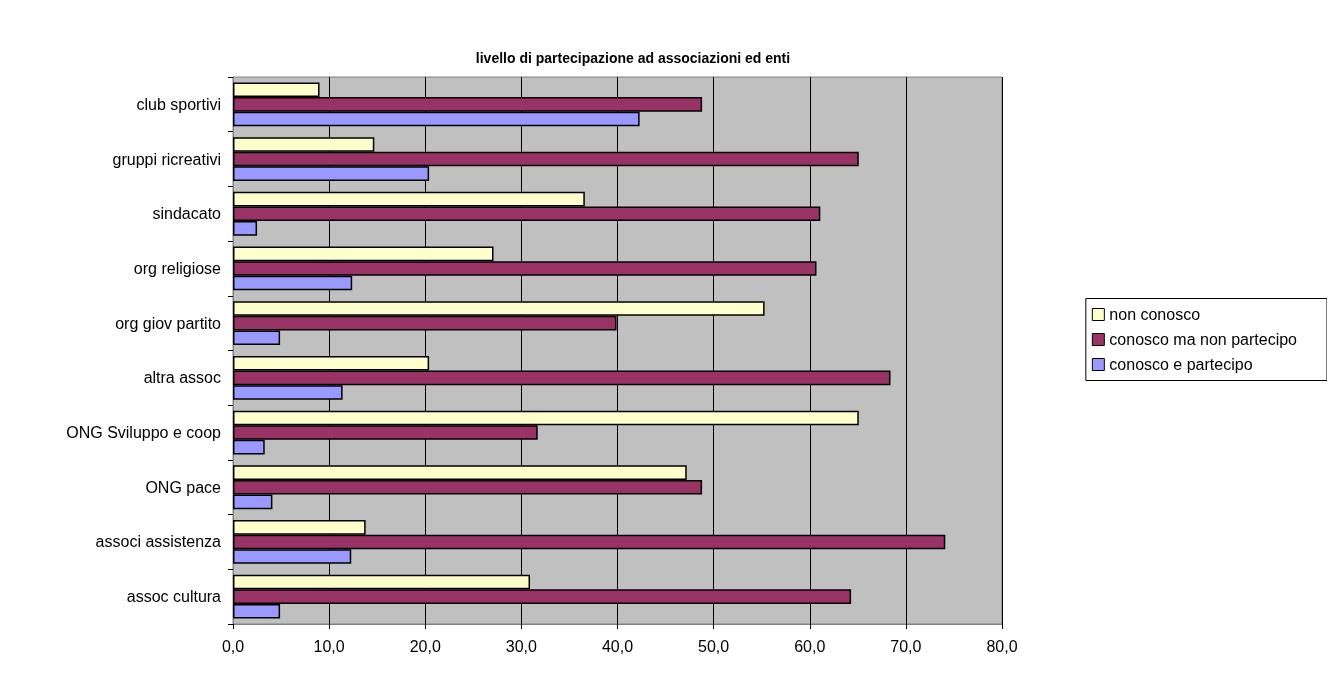  I want to click on y-tick-label: assoc cultura, so click(174, 597).